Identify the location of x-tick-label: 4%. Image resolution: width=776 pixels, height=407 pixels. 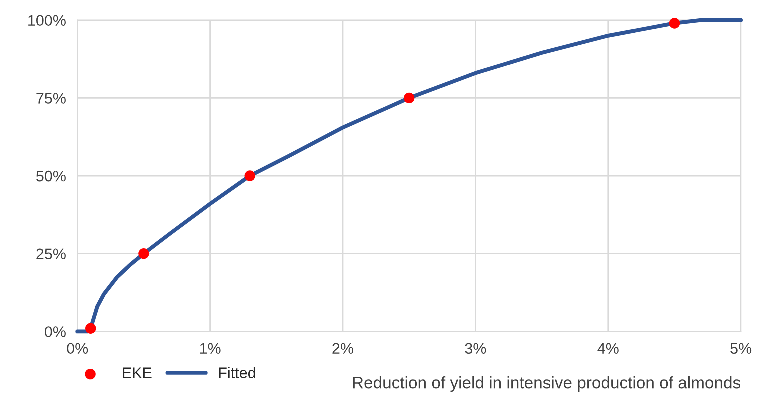
(608, 348).